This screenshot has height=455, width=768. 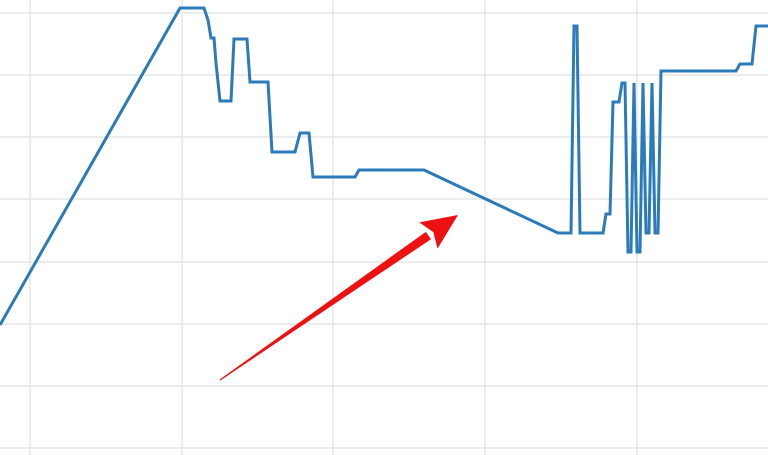 I want to click on arrow-head, so click(x=438, y=232).